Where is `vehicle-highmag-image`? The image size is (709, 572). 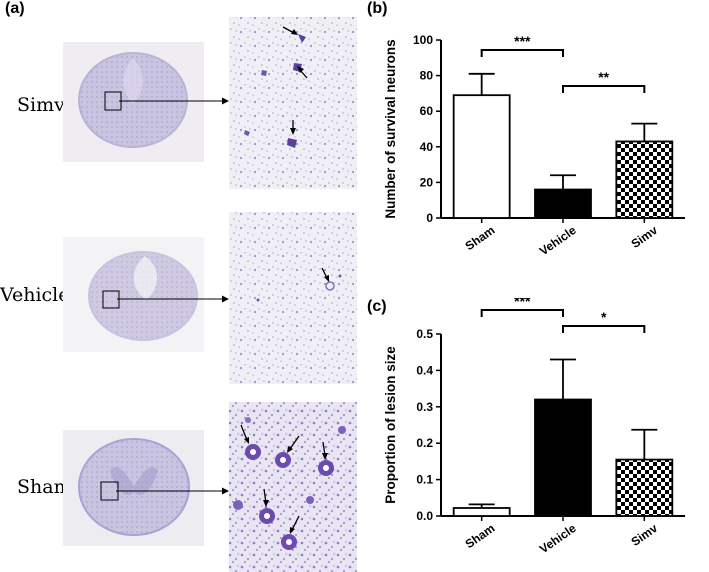
vehicle-highmag-image is located at coordinates (293, 298).